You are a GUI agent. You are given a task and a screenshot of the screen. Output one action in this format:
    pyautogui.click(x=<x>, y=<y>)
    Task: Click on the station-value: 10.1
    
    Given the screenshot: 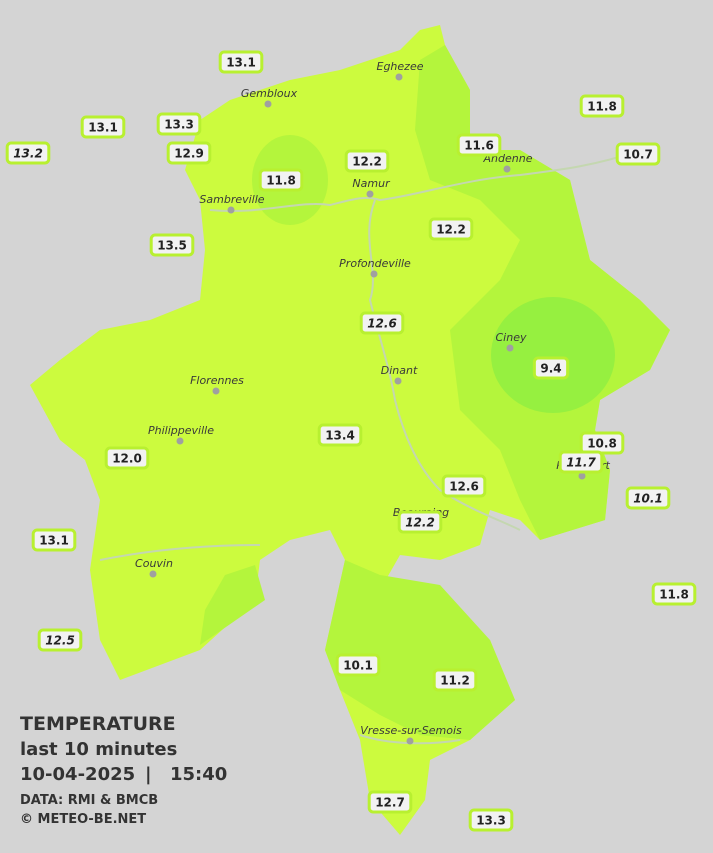 What is the action you would take?
    pyautogui.click(x=358, y=666)
    